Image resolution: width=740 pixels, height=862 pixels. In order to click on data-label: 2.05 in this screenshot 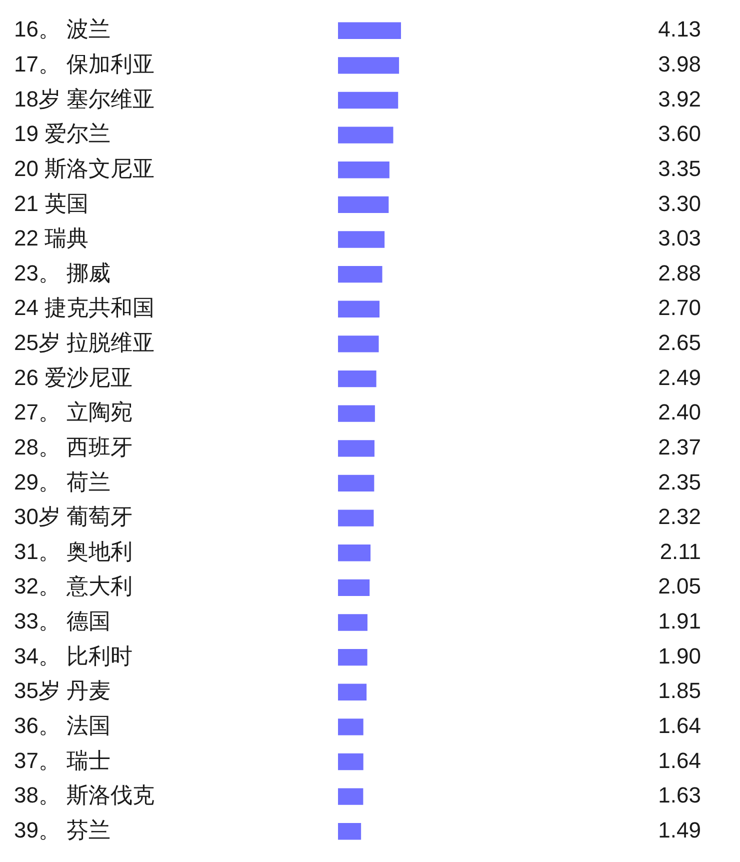, I will do `click(679, 586)`.